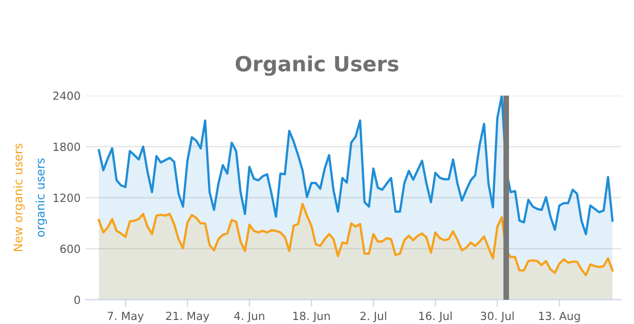  Describe the element at coordinates (19, 197) in the screenshot. I see `text: New organic users` at that location.